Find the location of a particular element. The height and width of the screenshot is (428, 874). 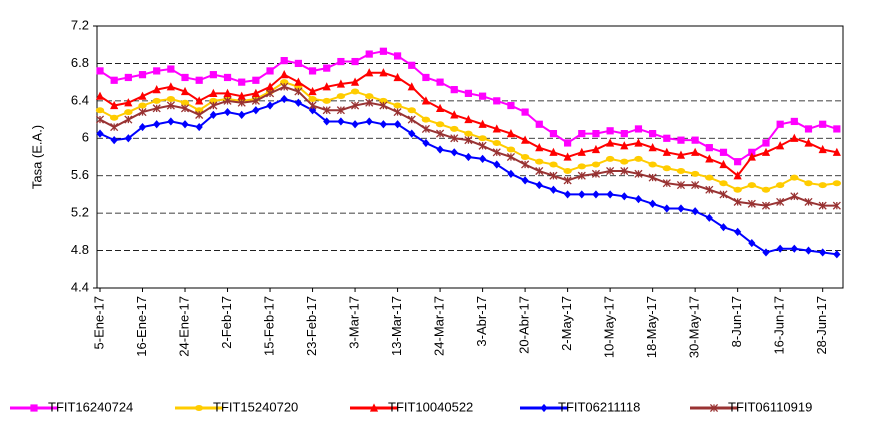

y-tick-label: 7.2 is located at coordinates (80, 24).